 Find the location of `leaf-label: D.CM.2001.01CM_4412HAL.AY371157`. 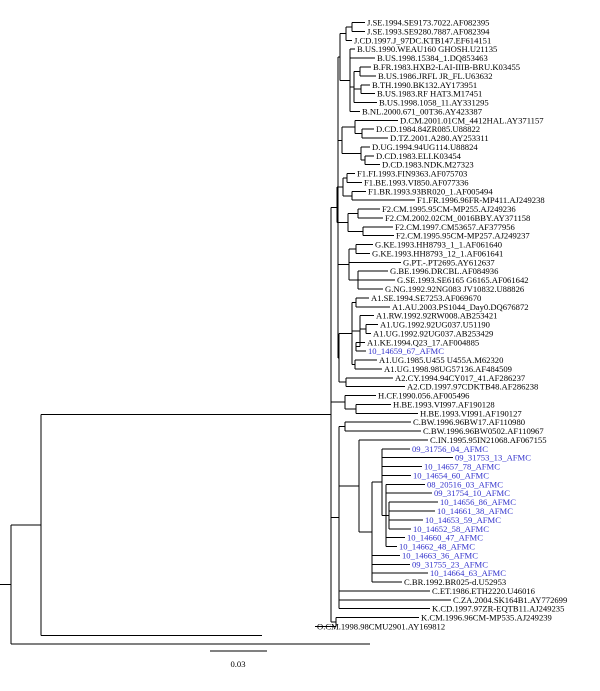

leaf-label: D.CM.2001.01CM_4412HAL.AY371157 is located at coordinates (472, 120).